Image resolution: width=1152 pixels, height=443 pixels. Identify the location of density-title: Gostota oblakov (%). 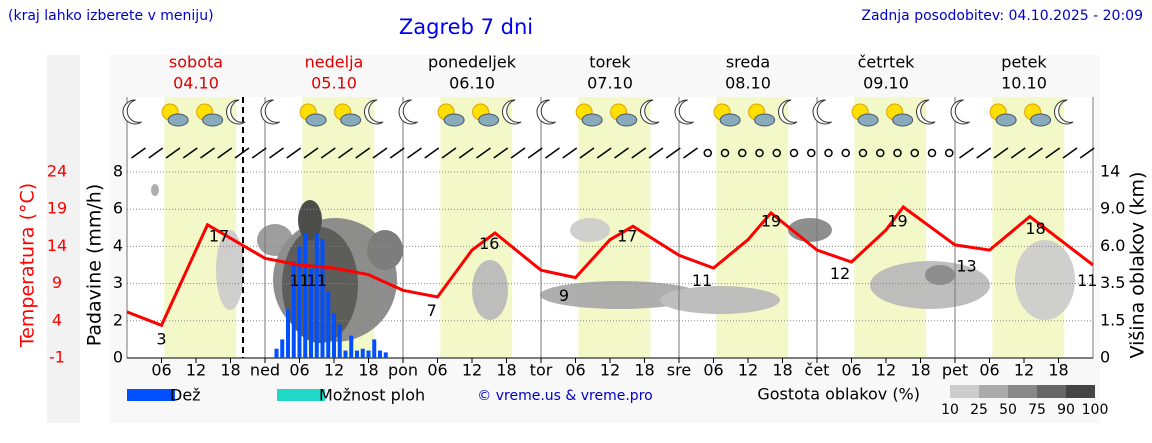
(838, 394).